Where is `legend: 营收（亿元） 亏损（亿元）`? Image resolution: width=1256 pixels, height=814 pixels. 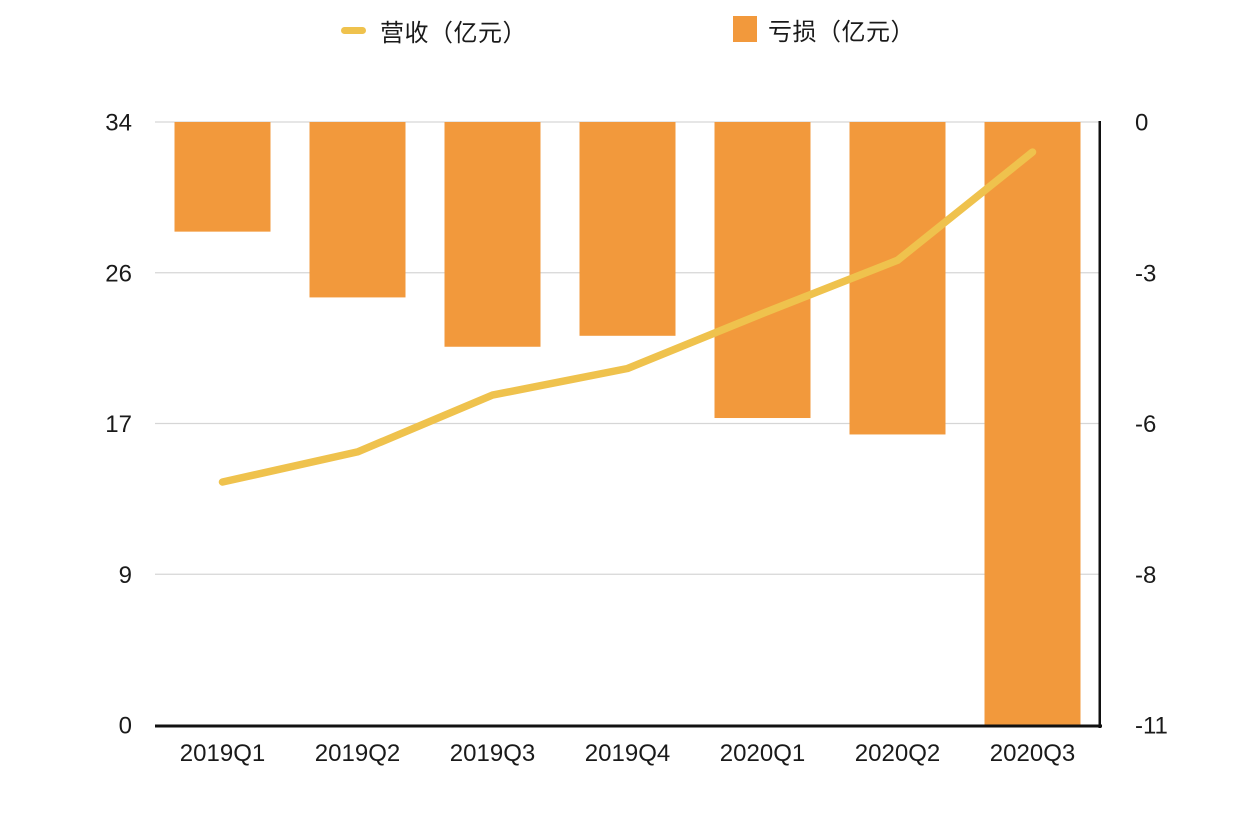
legend: 营收（亿元） 亏损（亿元） is located at coordinates (628, 30).